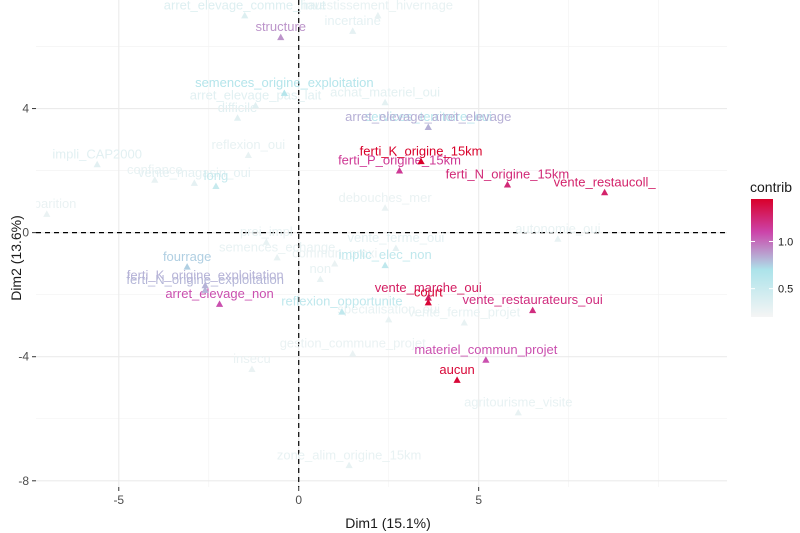 The image size is (800, 533). Describe the element at coordinates (785, 242) in the screenshot. I see `legend-tick-label: 1.0` at that location.